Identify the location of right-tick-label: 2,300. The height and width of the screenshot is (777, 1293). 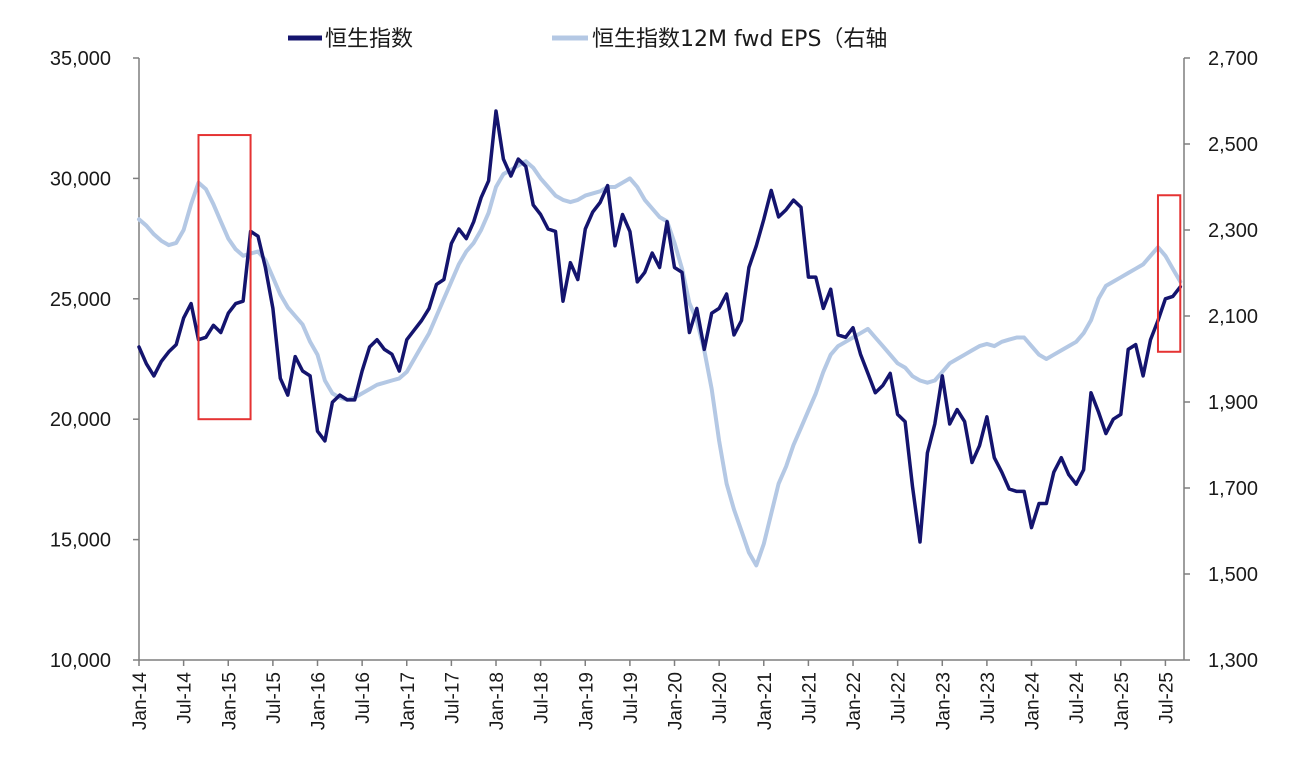
(1233, 231).